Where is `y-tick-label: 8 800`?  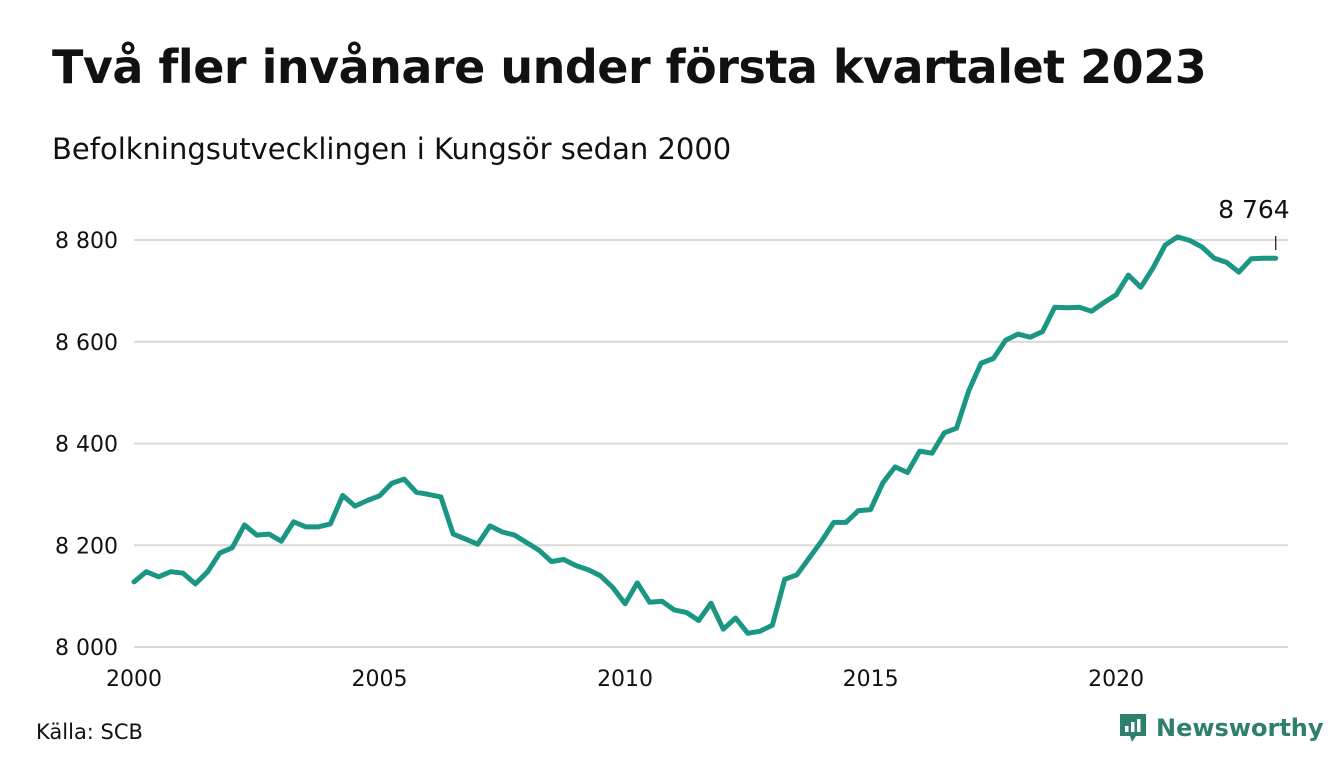 y-tick-label: 8 800 is located at coordinates (86, 241).